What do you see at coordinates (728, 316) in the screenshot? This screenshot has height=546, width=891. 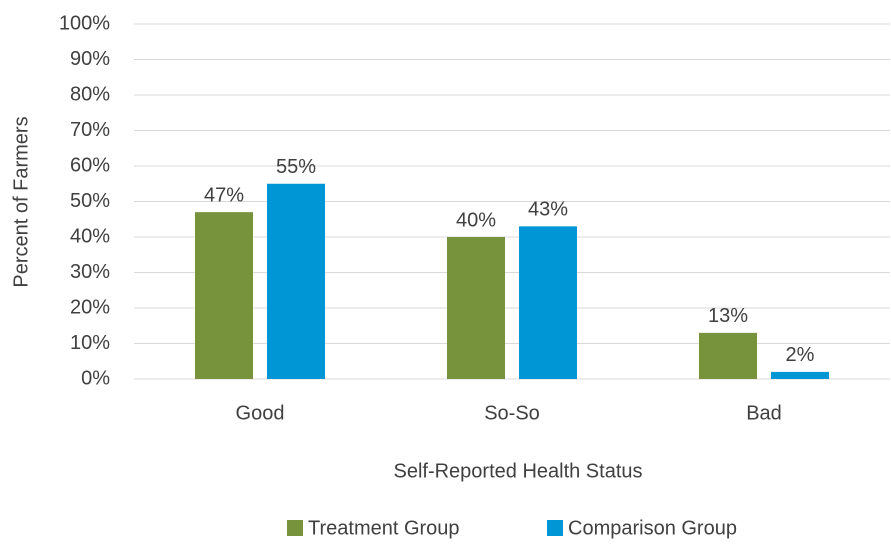 I see `data-label: 13%` at bounding box center [728, 316].